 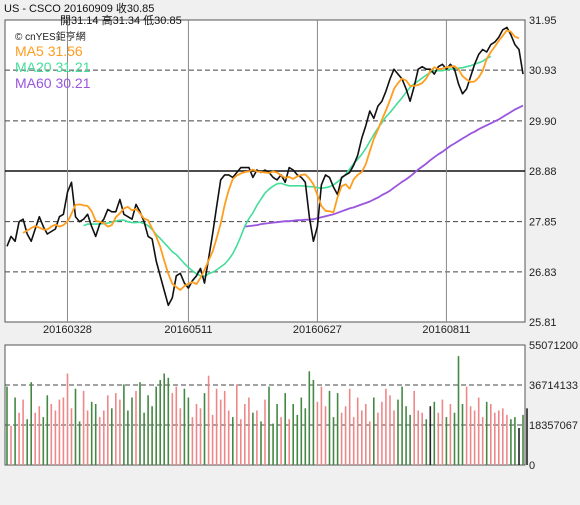 What do you see at coordinates (53, 83) in the screenshot?
I see `legend-ma60: MA60 30.21` at bounding box center [53, 83].